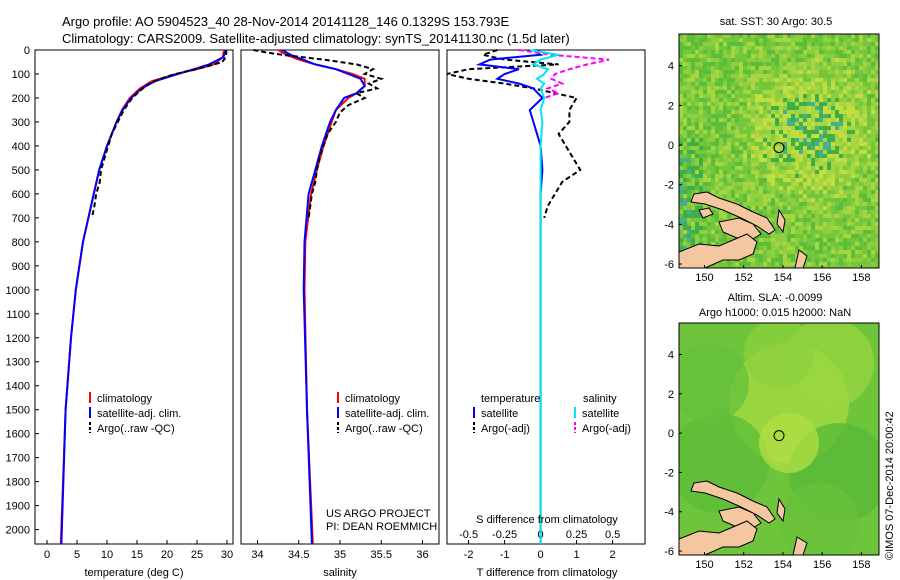 This screenshot has height=580, width=900. Describe the element at coordinates (21, 171) in the screenshot. I see `y-tick-label: 500` at that location.